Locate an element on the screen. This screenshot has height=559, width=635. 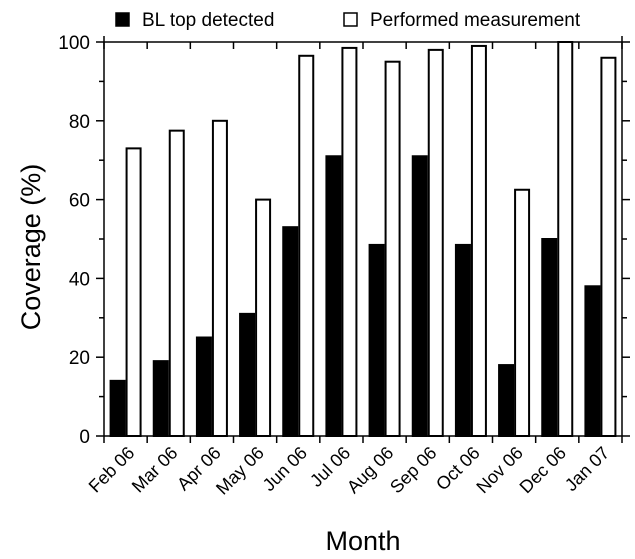
y-tick-label: 40 is located at coordinates (79, 279).